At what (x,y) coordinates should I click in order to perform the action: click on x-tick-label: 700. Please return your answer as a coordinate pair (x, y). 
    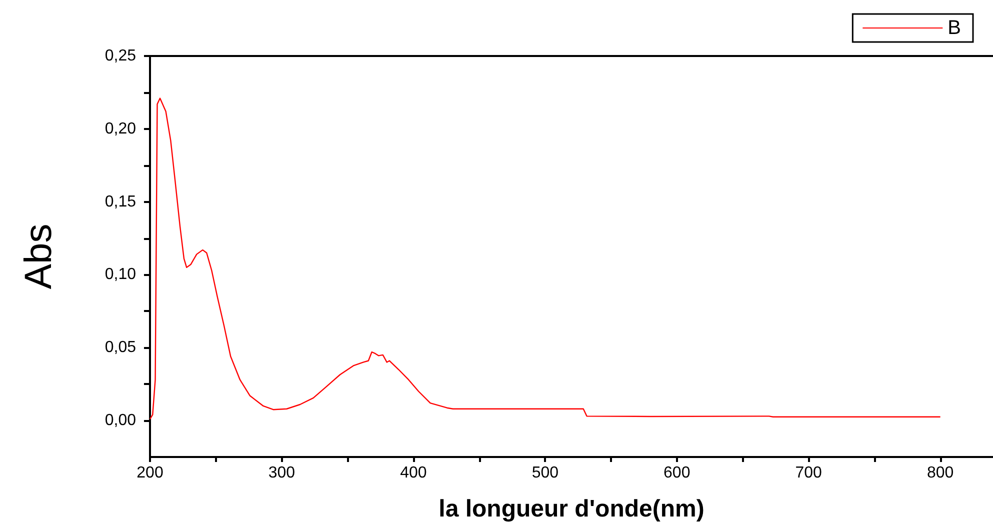
    Looking at the image, I should click on (808, 473).